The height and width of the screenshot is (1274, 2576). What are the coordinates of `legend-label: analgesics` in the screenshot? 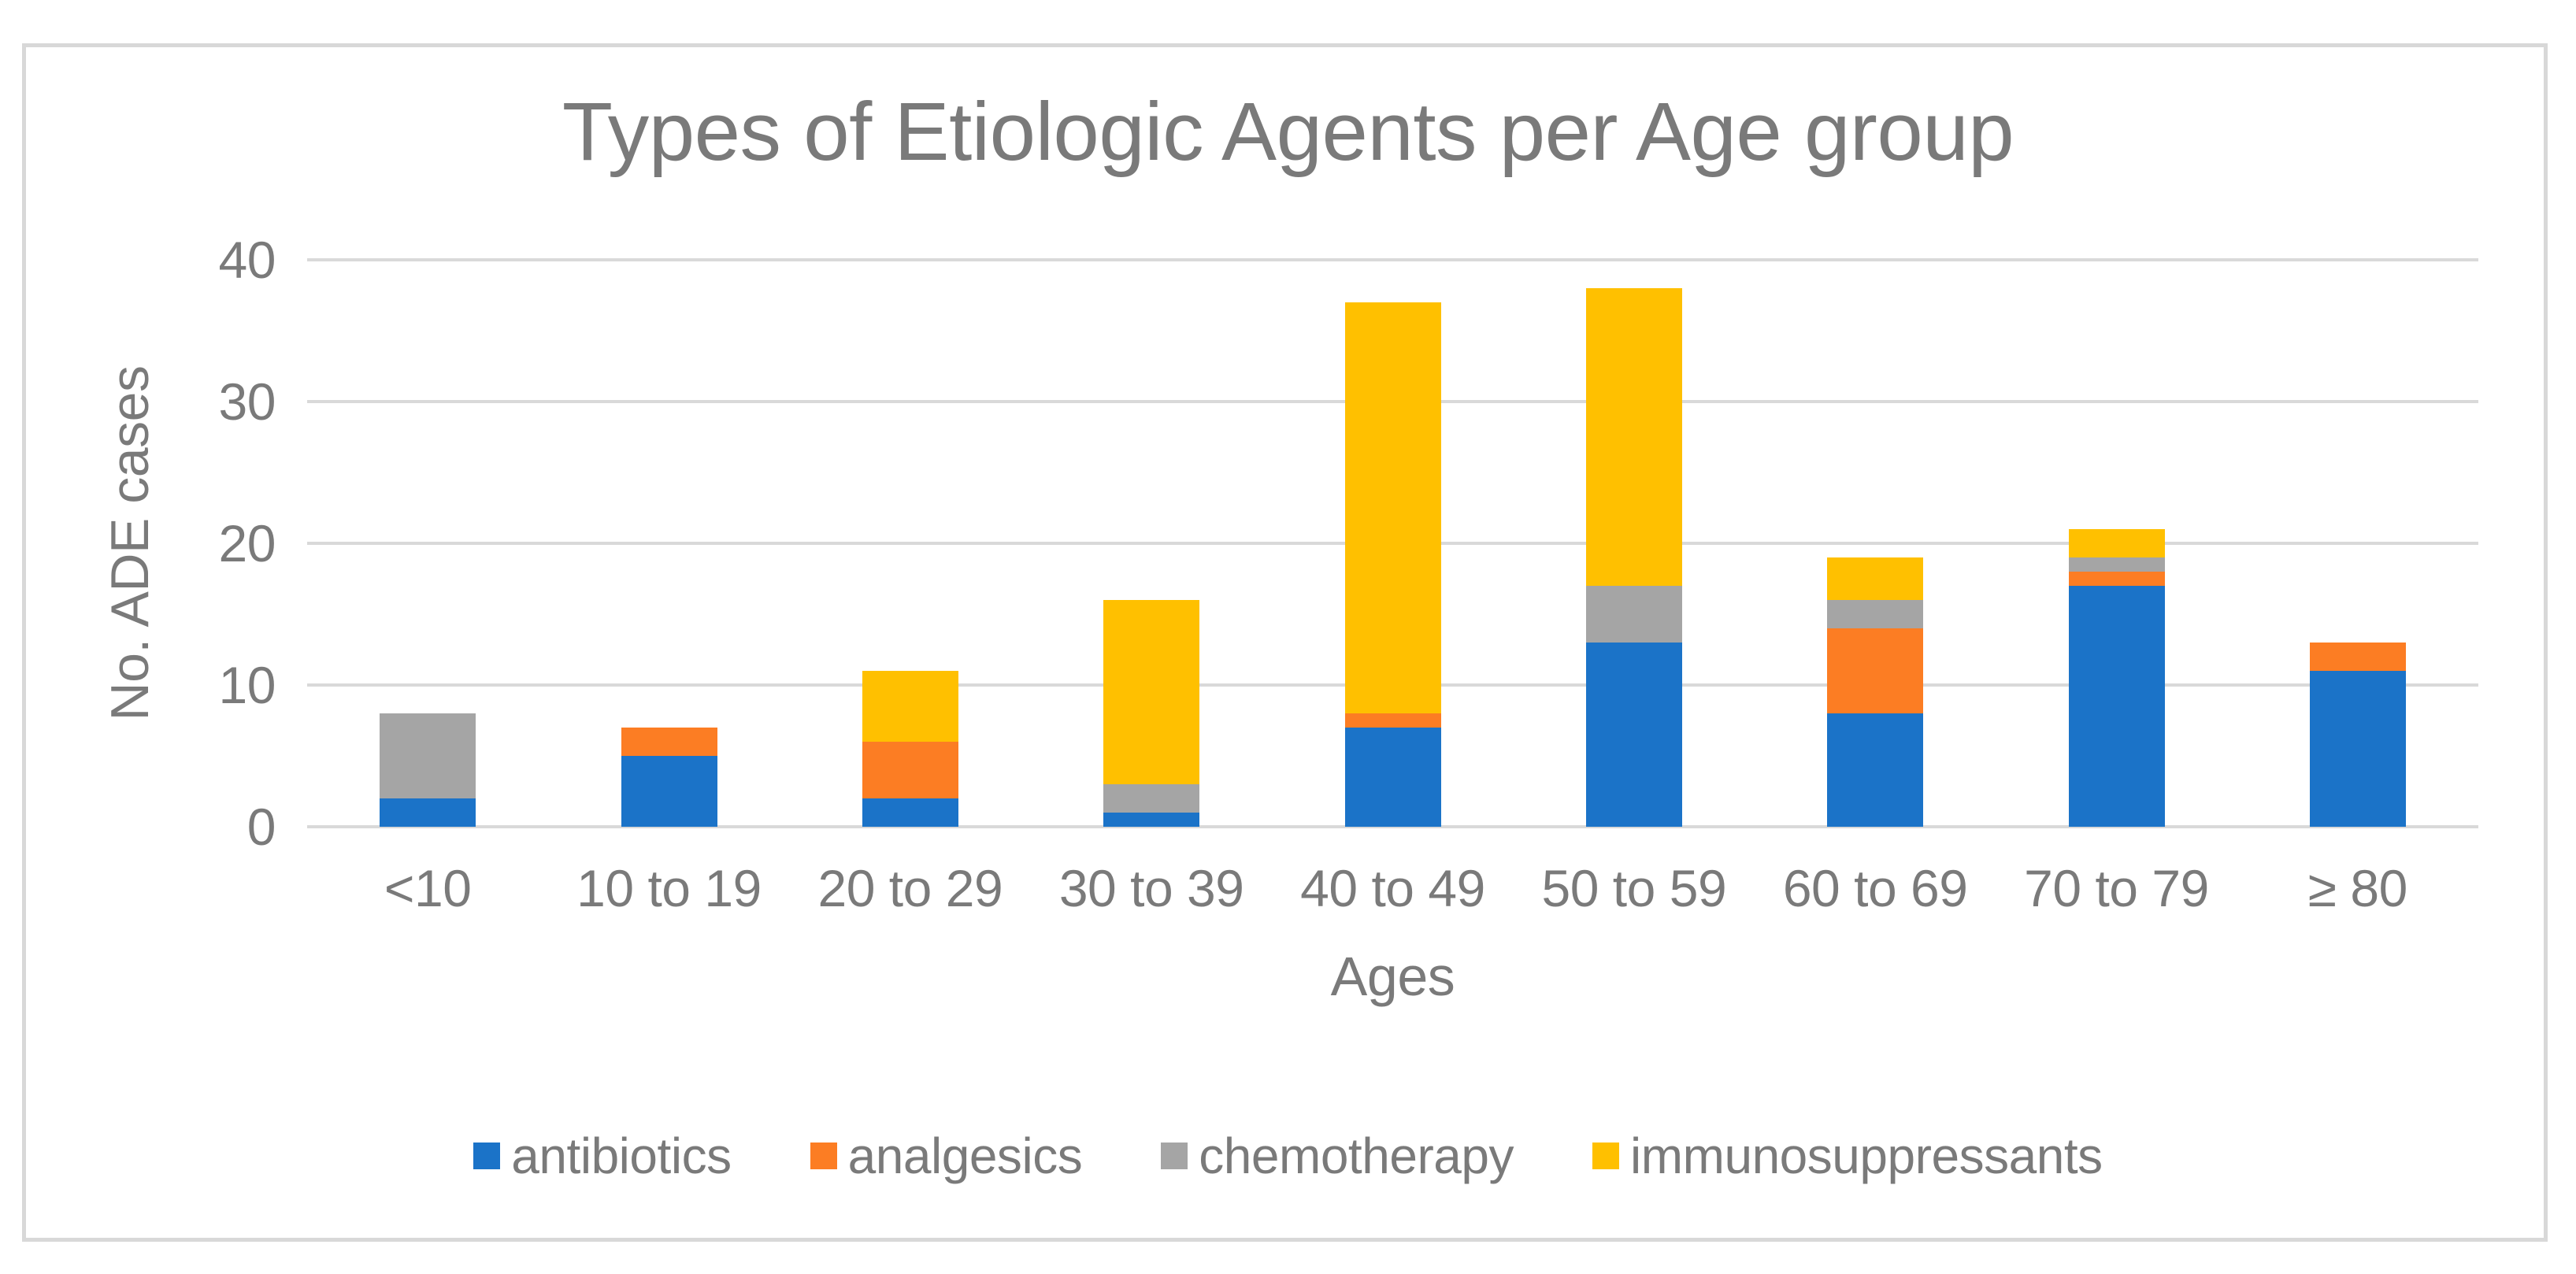 It's located at (965, 1156).